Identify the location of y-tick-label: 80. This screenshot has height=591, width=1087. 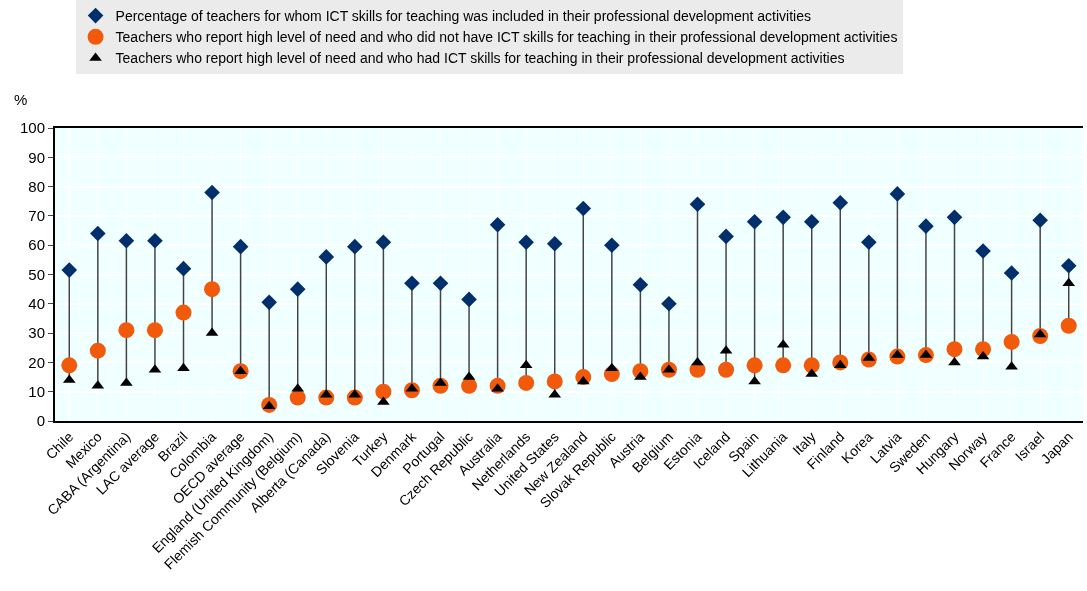
(36, 186).